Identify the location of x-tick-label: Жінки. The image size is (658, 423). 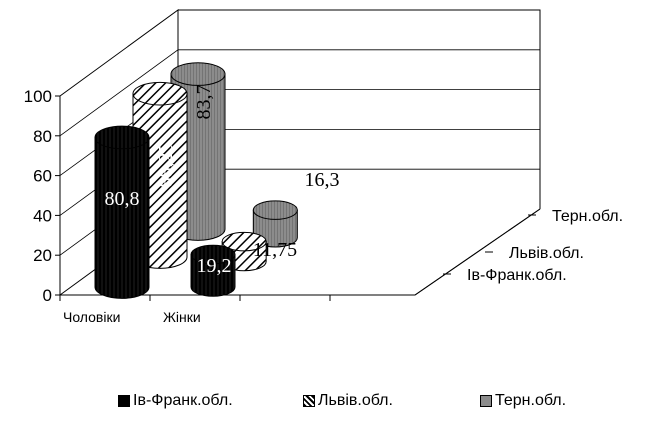
(182, 317).